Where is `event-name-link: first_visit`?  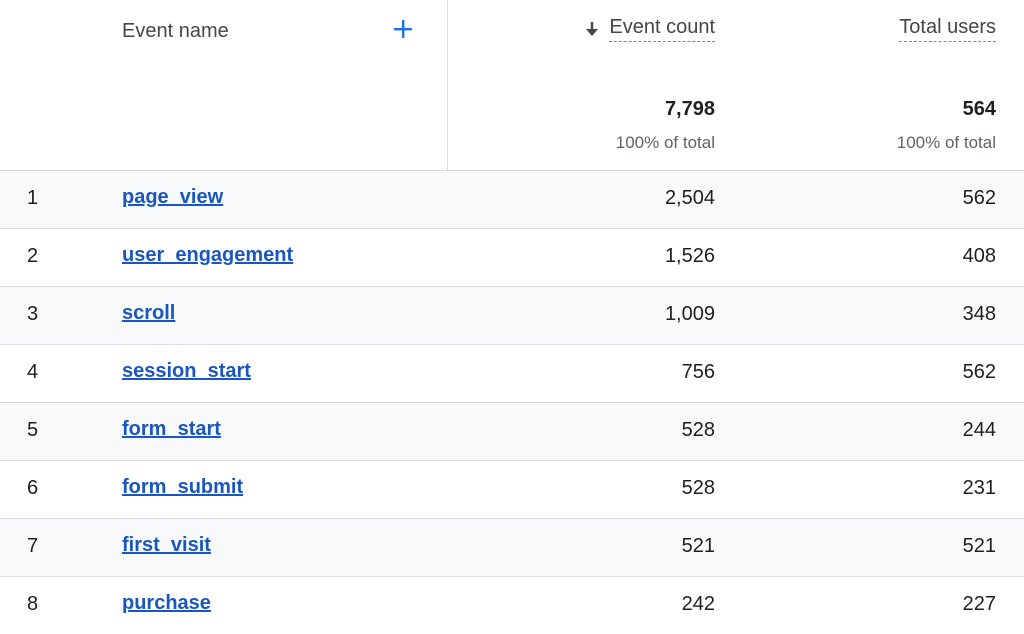 event-name-link: first_visit is located at coordinates (166, 545).